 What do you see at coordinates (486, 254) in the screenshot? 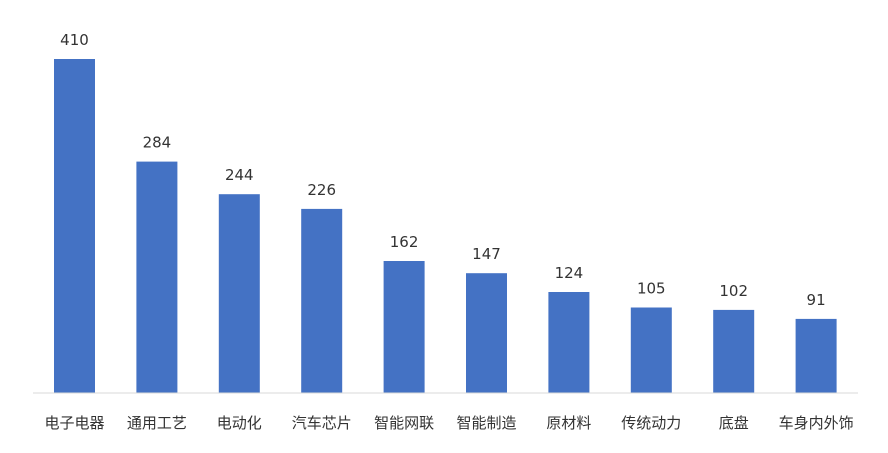
I see `bar-value-label: 147` at bounding box center [486, 254].